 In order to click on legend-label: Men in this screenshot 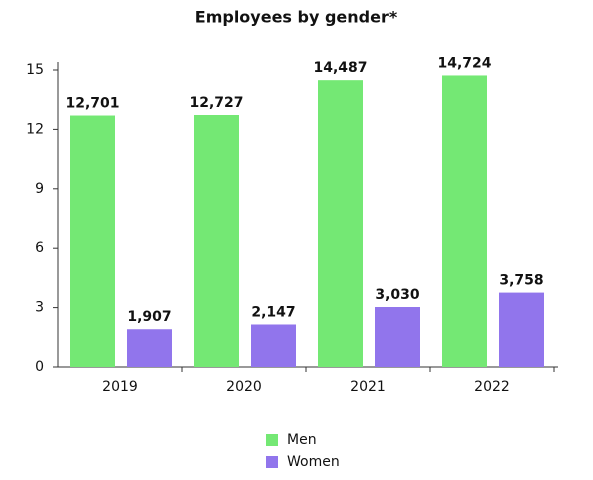, I will do `click(302, 440)`.